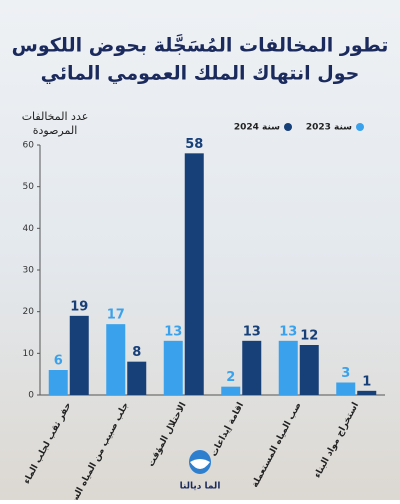  Describe the element at coordinates (345, 373) in the screenshot. I see `value-label: 3` at that location.